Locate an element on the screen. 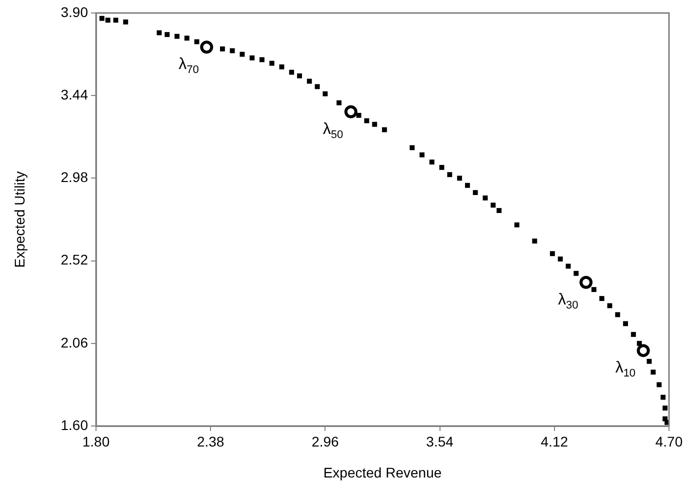 Image resolution: width=693 pixels, height=494 pixels. y-tick-label: 3.90 is located at coordinates (74, 12).